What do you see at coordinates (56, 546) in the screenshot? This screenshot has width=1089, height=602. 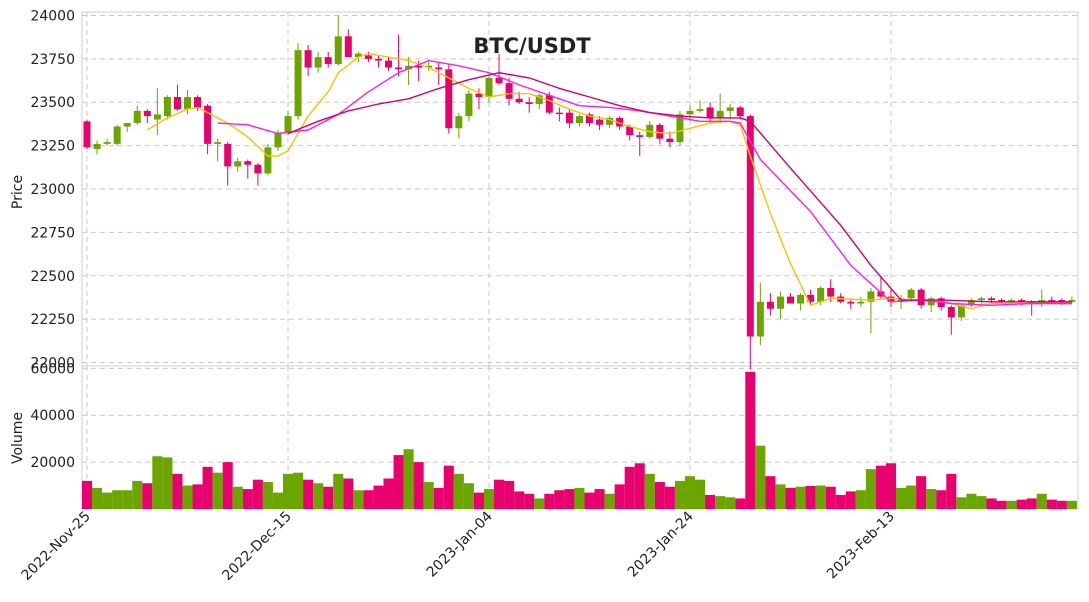 I see `x-tick-label: 2022-Nov-25` at bounding box center [56, 546].